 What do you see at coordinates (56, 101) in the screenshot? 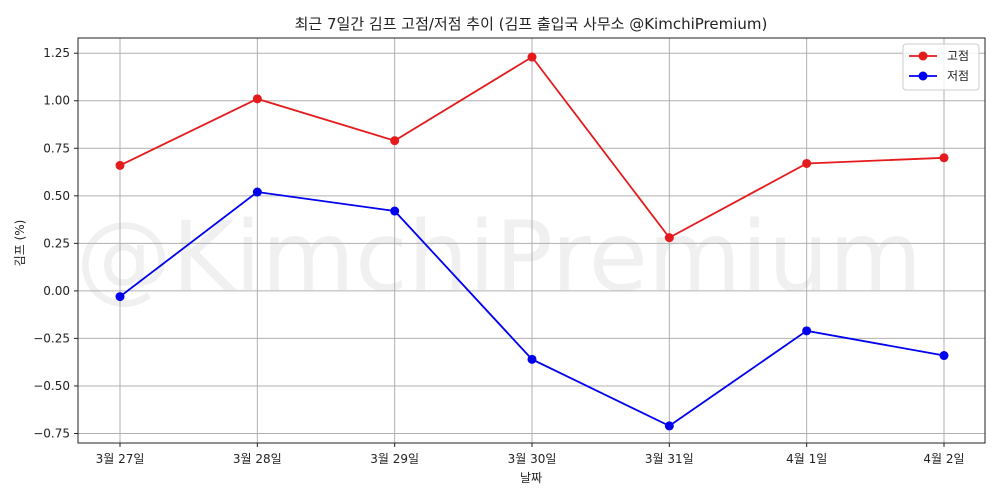
I see `y-tick-label: 1.00` at bounding box center [56, 101].